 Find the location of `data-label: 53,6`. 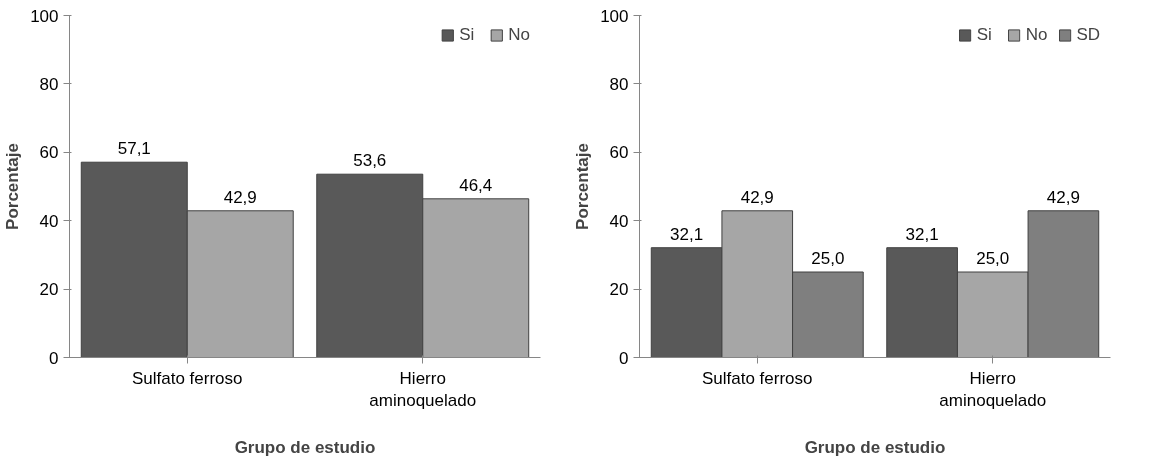

data-label: 53,6 is located at coordinates (370, 161).